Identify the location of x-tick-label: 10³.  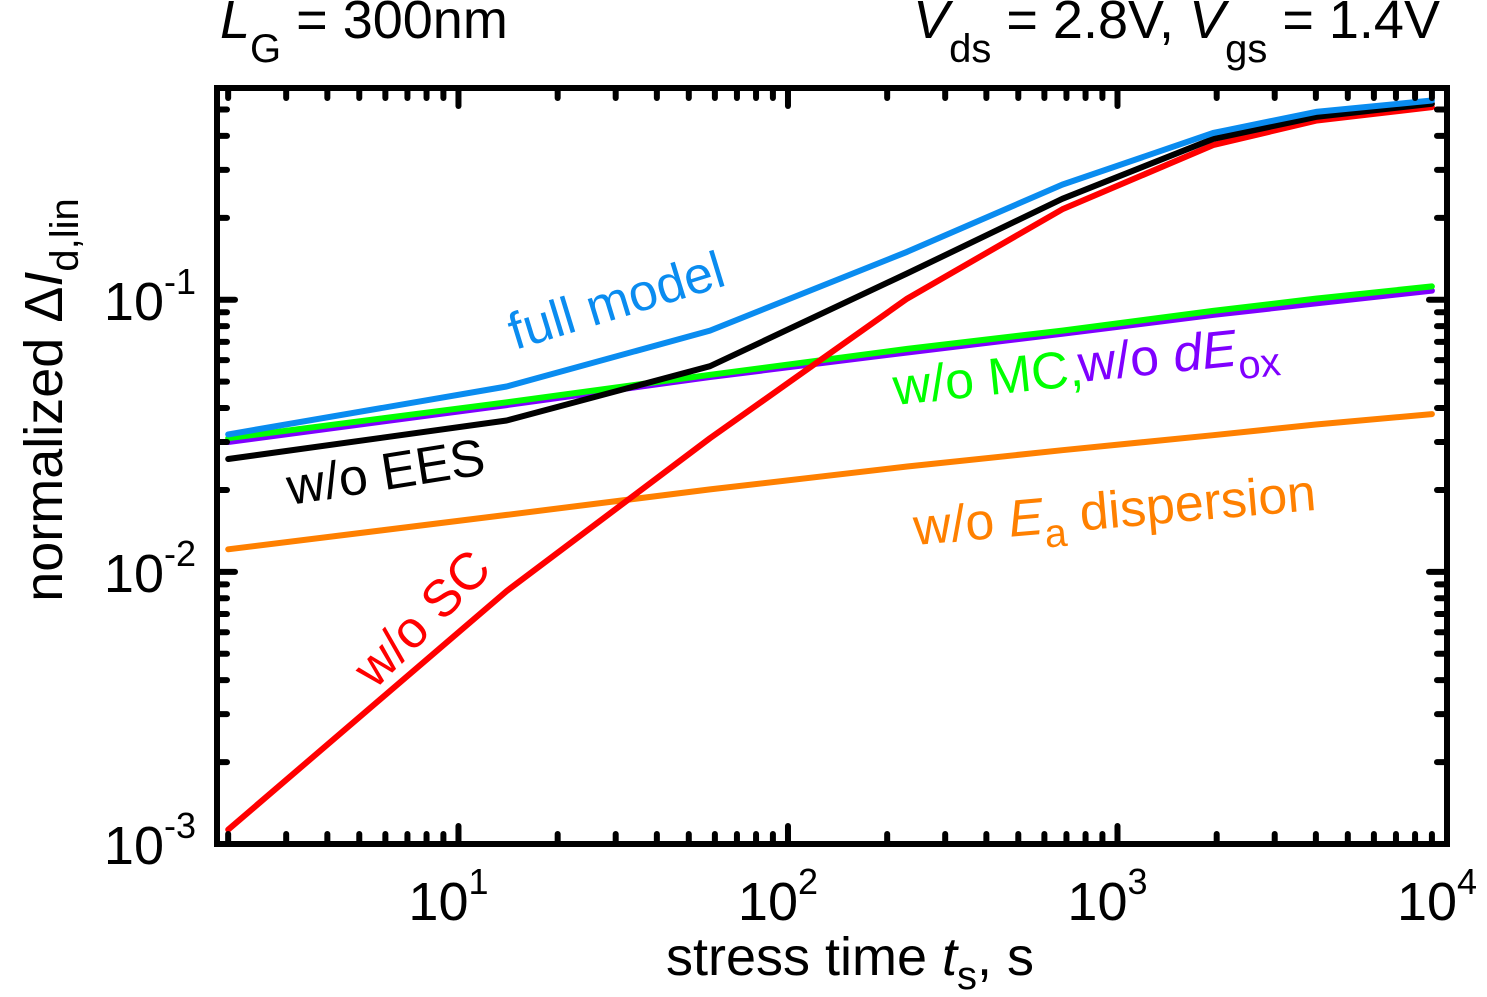
(1107, 896).